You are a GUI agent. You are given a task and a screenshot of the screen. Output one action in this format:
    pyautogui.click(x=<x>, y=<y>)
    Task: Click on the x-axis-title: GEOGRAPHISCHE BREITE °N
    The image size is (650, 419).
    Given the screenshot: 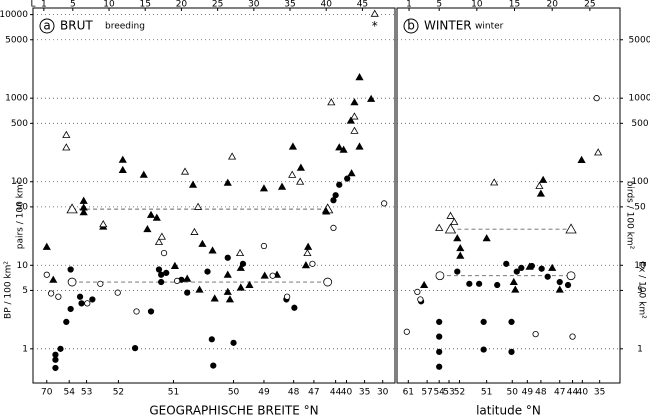 What is the action you would take?
    pyautogui.click(x=233, y=411)
    